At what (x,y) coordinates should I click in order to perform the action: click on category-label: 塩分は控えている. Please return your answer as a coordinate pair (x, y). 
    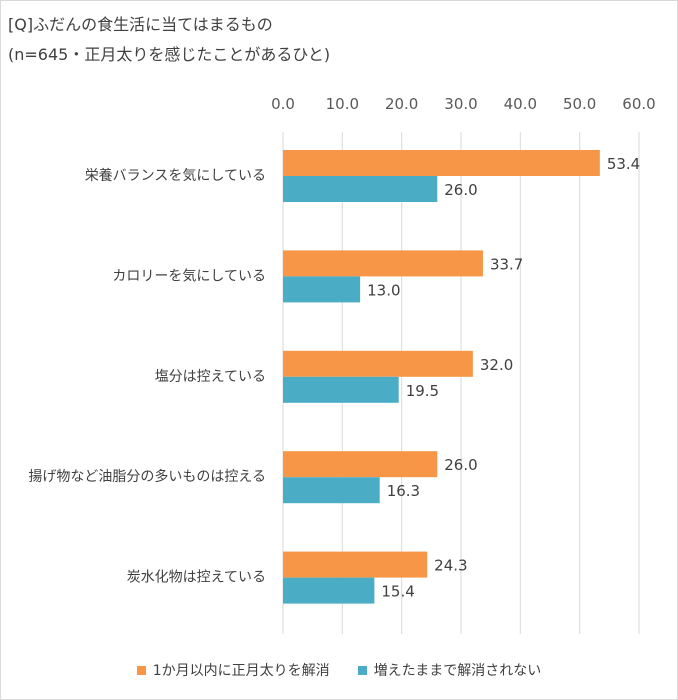
    Looking at the image, I should click on (210, 377).